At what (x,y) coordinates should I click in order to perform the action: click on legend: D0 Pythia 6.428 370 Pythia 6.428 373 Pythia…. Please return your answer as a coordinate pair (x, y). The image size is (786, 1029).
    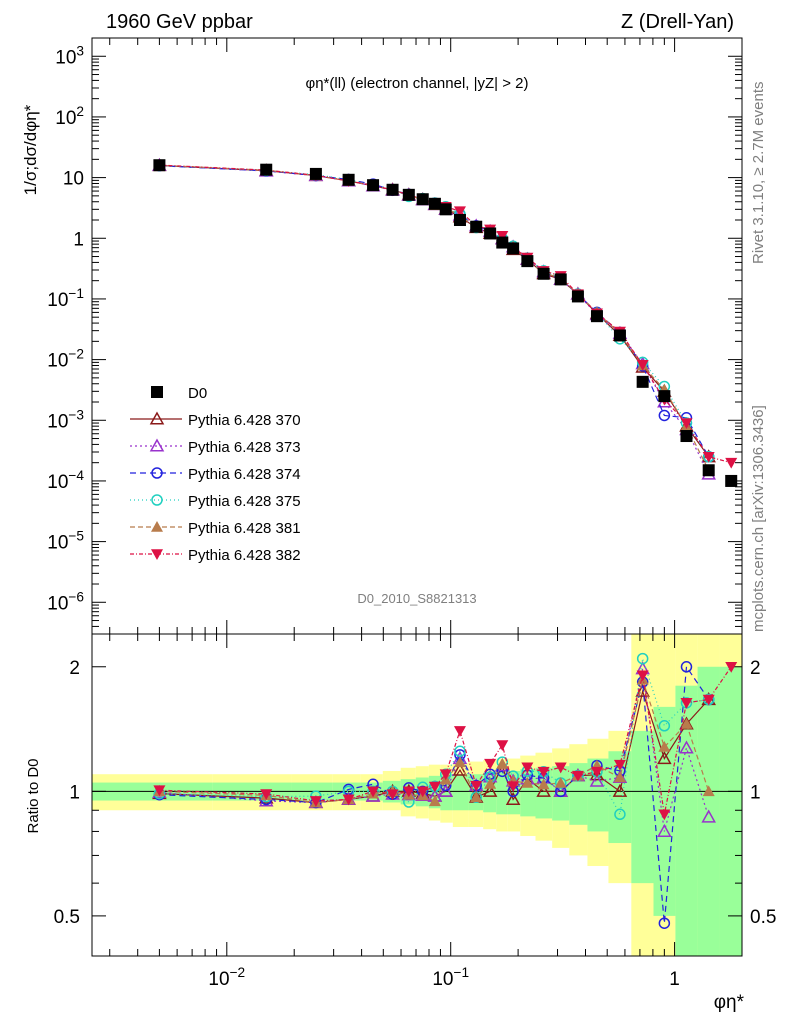
    Looking at the image, I should click on (215, 474).